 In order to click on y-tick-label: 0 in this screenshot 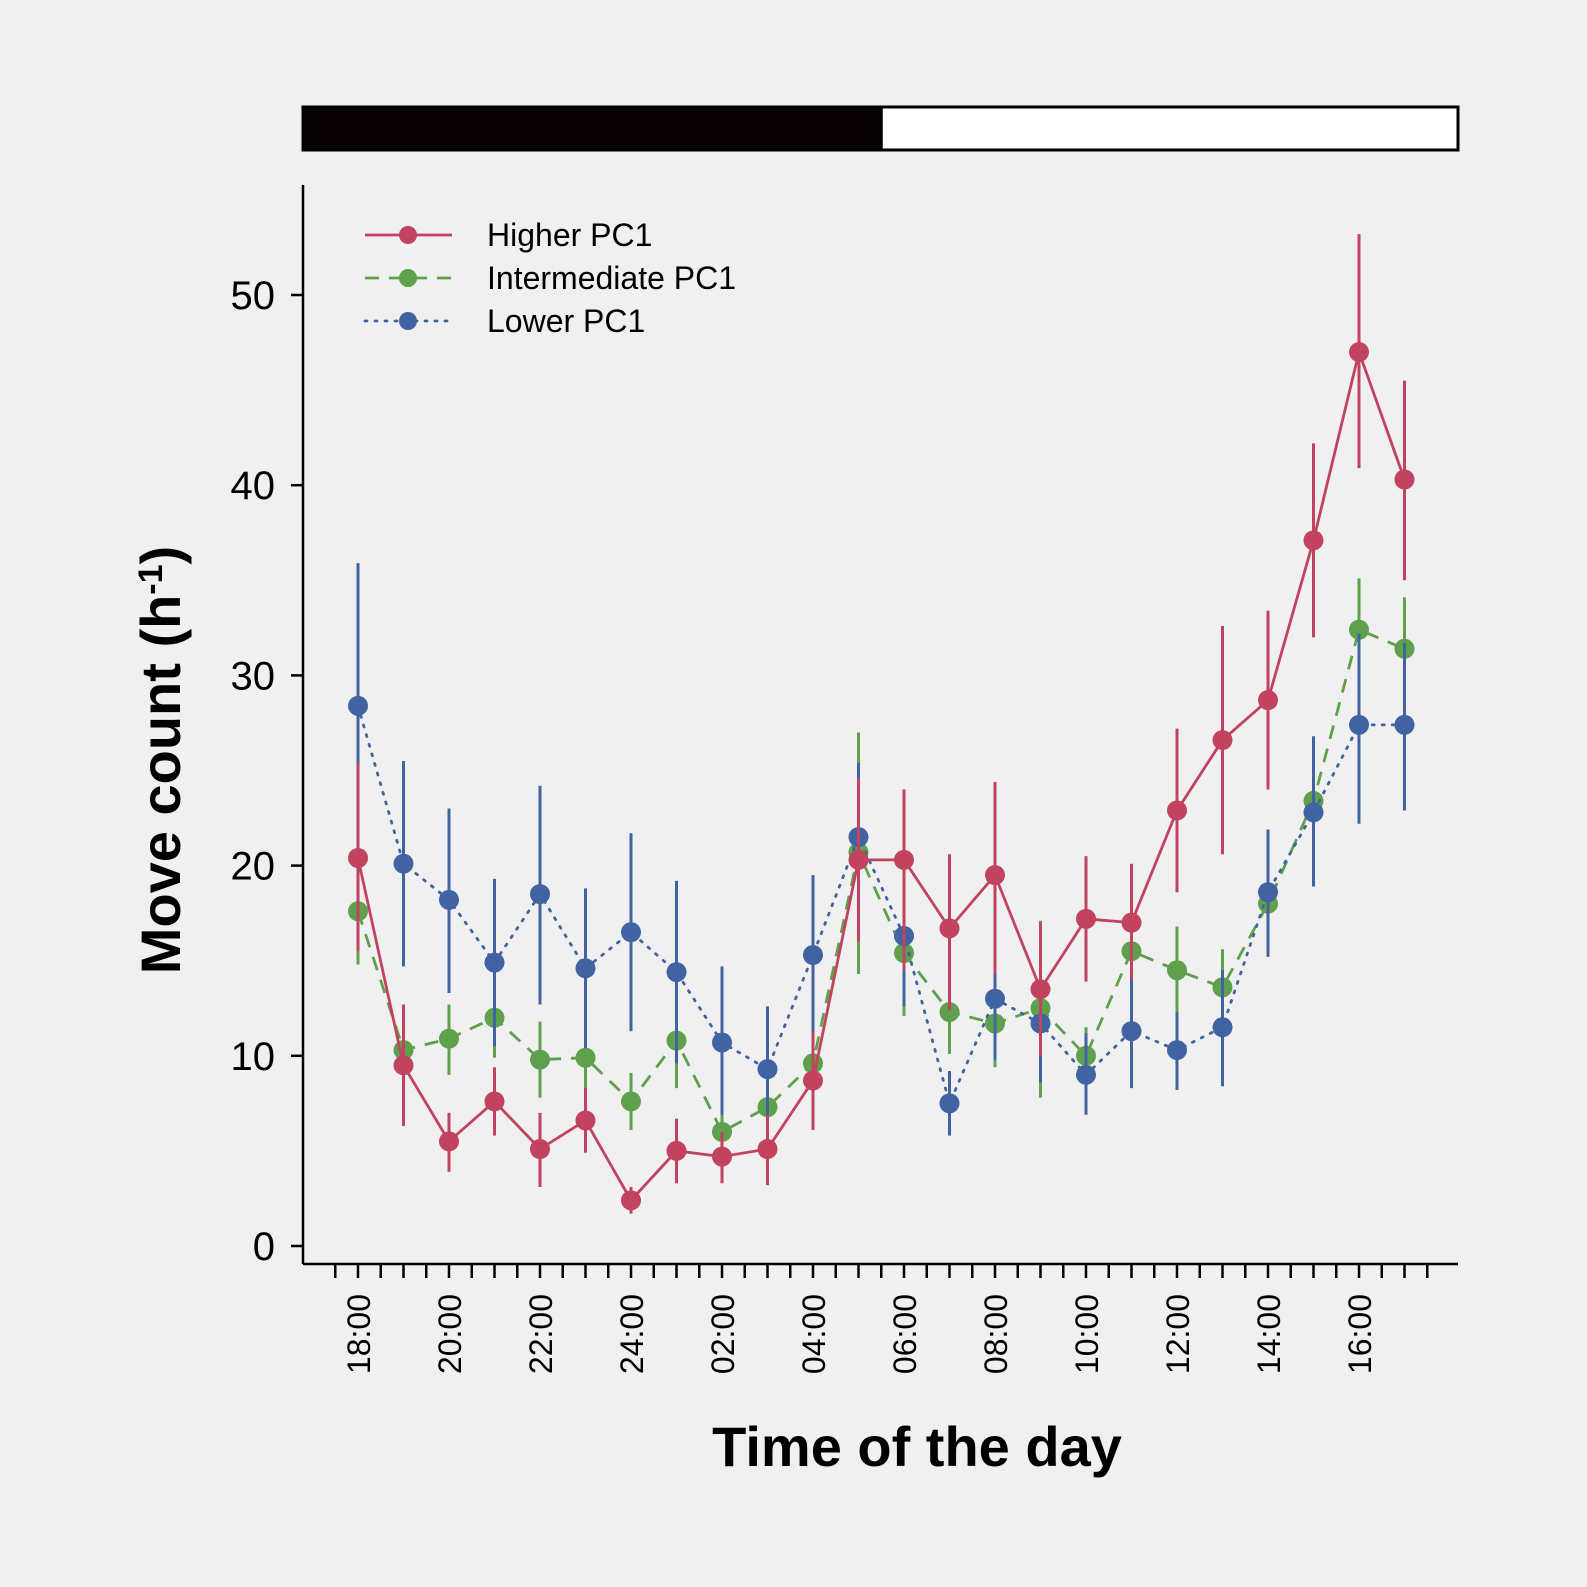, I will do `click(264, 1247)`.